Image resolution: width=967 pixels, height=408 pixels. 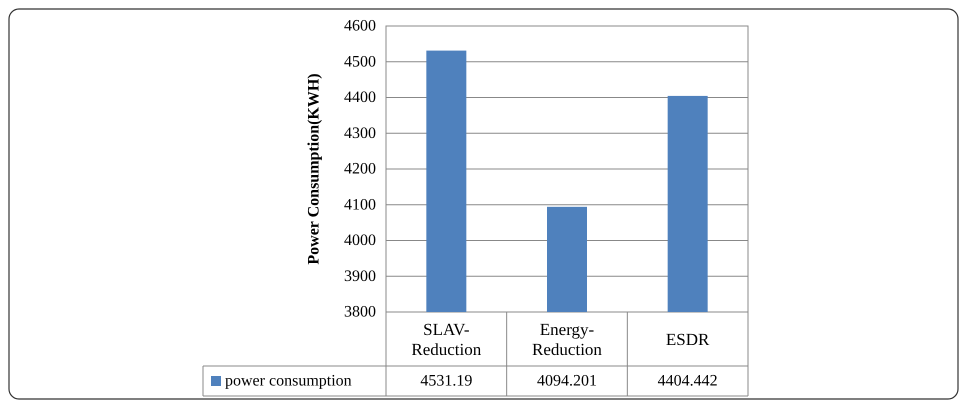 What do you see at coordinates (314, 169) in the screenshot?
I see `y-axis-title: Power Consumption(KWH)` at bounding box center [314, 169].